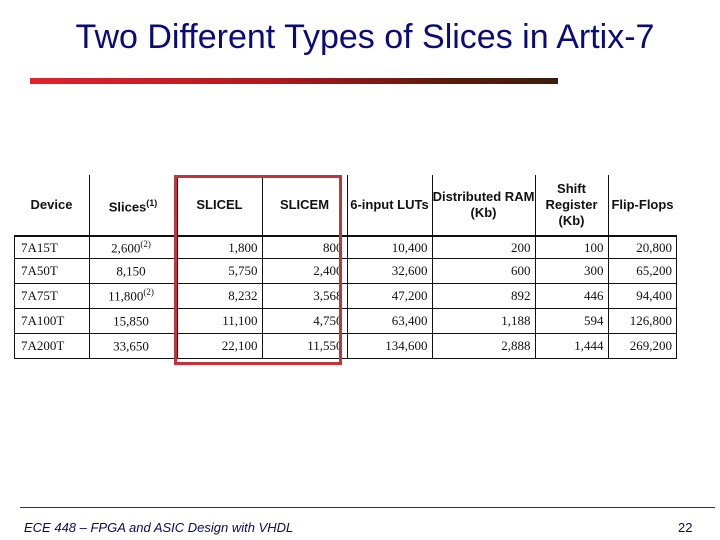  Describe the element at coordinates (52, 321) in the screenshot. I see `cell-device: 7A100T` at that location.